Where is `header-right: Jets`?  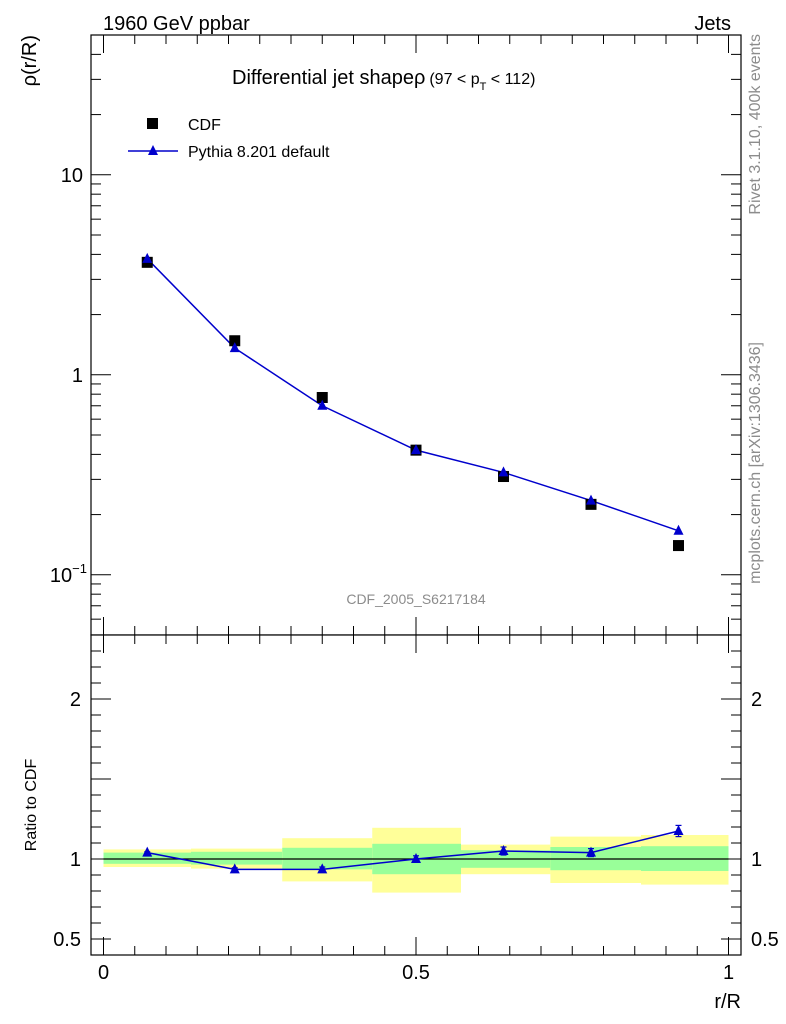 header-right: Jets is located at coordinates (712, 24).